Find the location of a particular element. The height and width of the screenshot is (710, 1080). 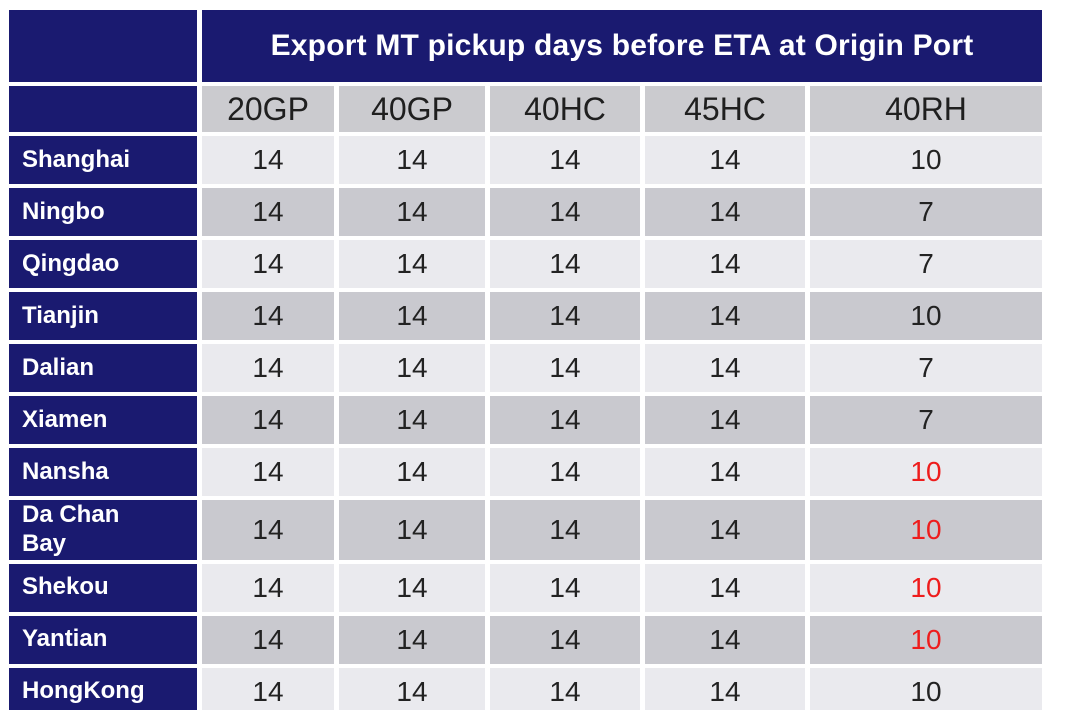

value-cell-yantian-40rh: 10 is located at coordinates (926, 639).